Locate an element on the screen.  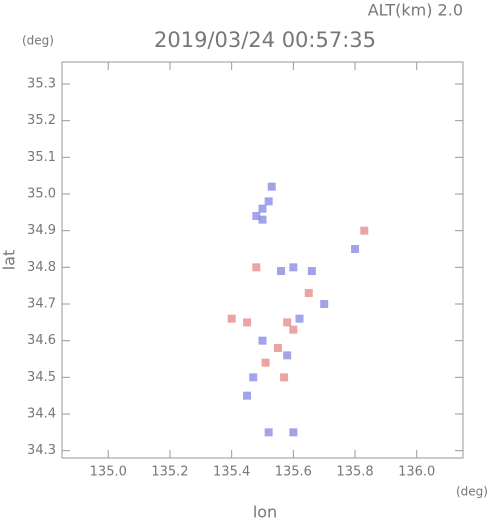
y-tick-label: 34.7 is located at coordinates (41, 304).